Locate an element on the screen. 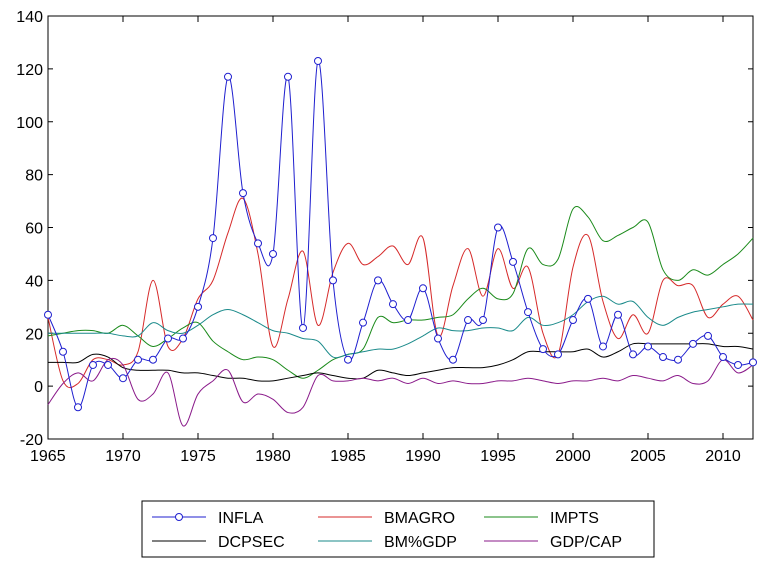 This screenshot has height=561, width=759. series-dcpsec is located at coordinates (401, 362).